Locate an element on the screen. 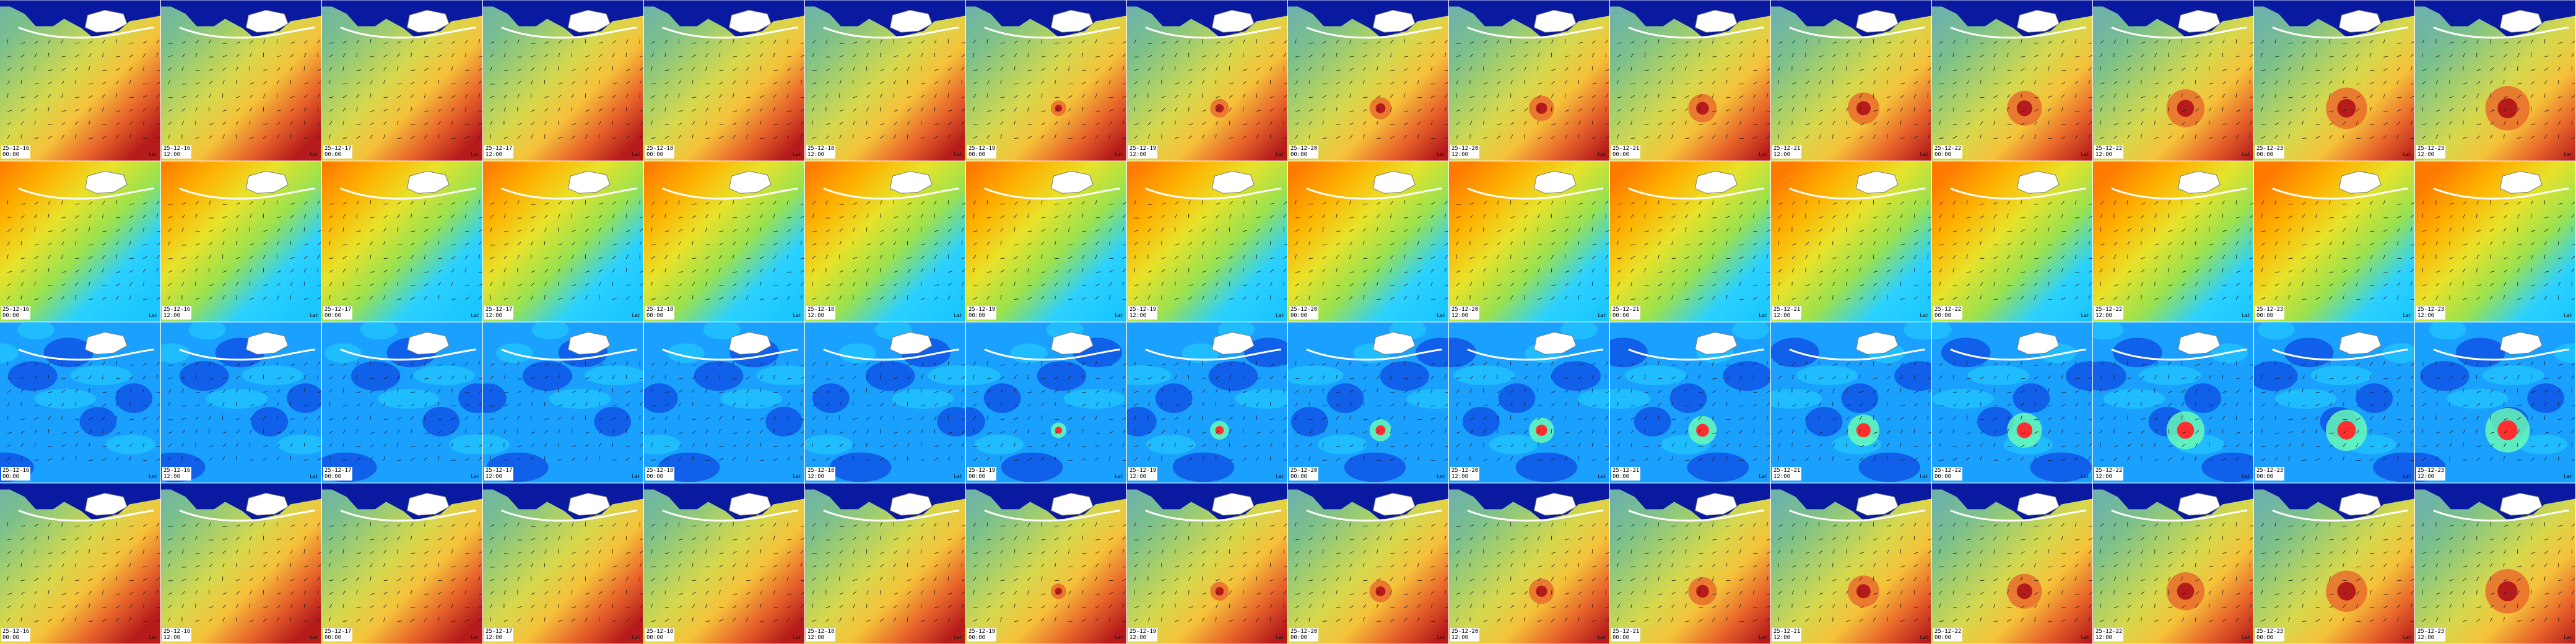 The image size is (2576, 644). timestamp-label: 25-12-16 12:00 is located at coordinates (177, 152).